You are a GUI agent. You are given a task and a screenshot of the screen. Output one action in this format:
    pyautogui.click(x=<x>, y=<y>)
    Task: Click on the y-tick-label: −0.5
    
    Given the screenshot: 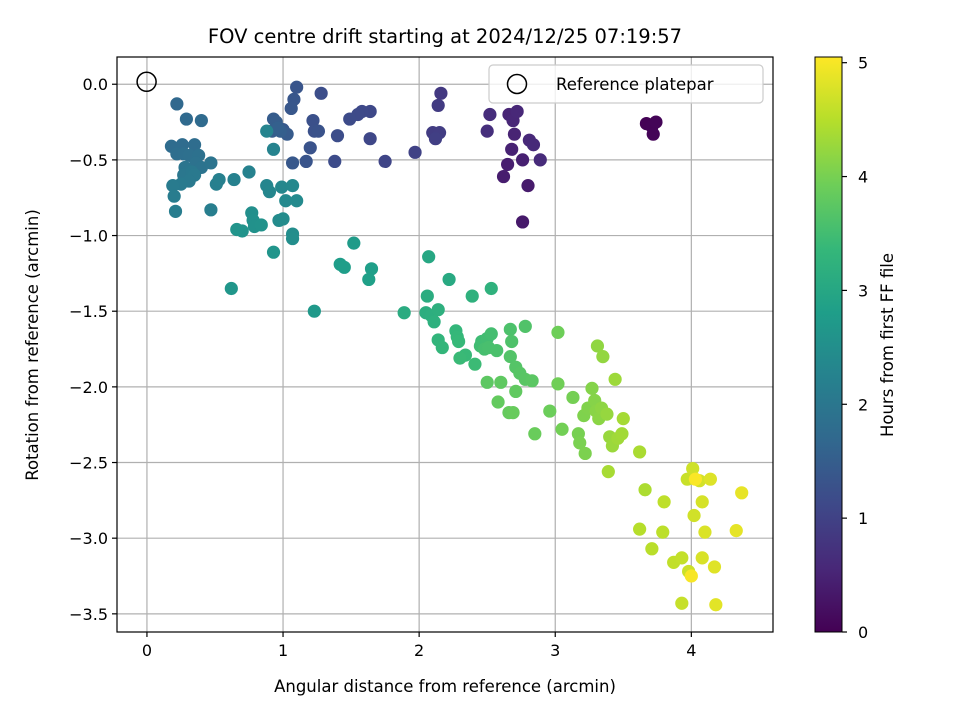 What is the action you would take?
    pyautogui.click(x=88, y=160)
    